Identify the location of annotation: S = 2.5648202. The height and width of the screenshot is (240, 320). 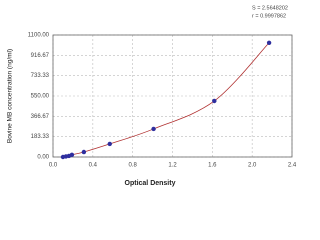
(270, 8).